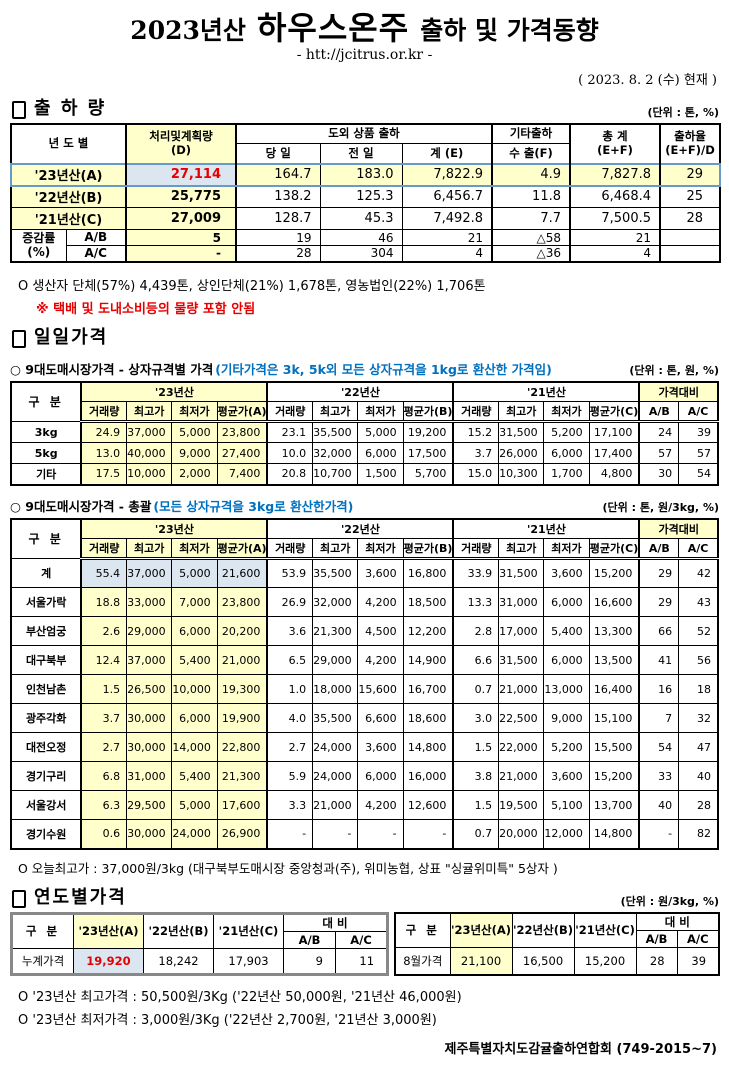  I want to click on cell-rate: 29, so click(690, 174).